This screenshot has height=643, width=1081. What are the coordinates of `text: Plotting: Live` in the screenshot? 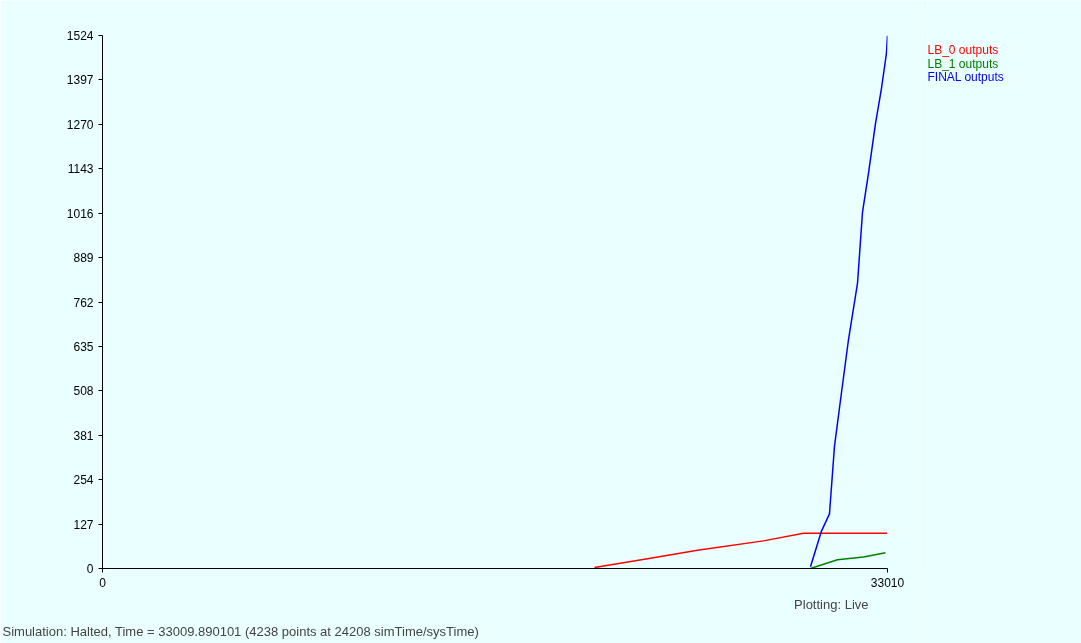 It's located at (831, 604).